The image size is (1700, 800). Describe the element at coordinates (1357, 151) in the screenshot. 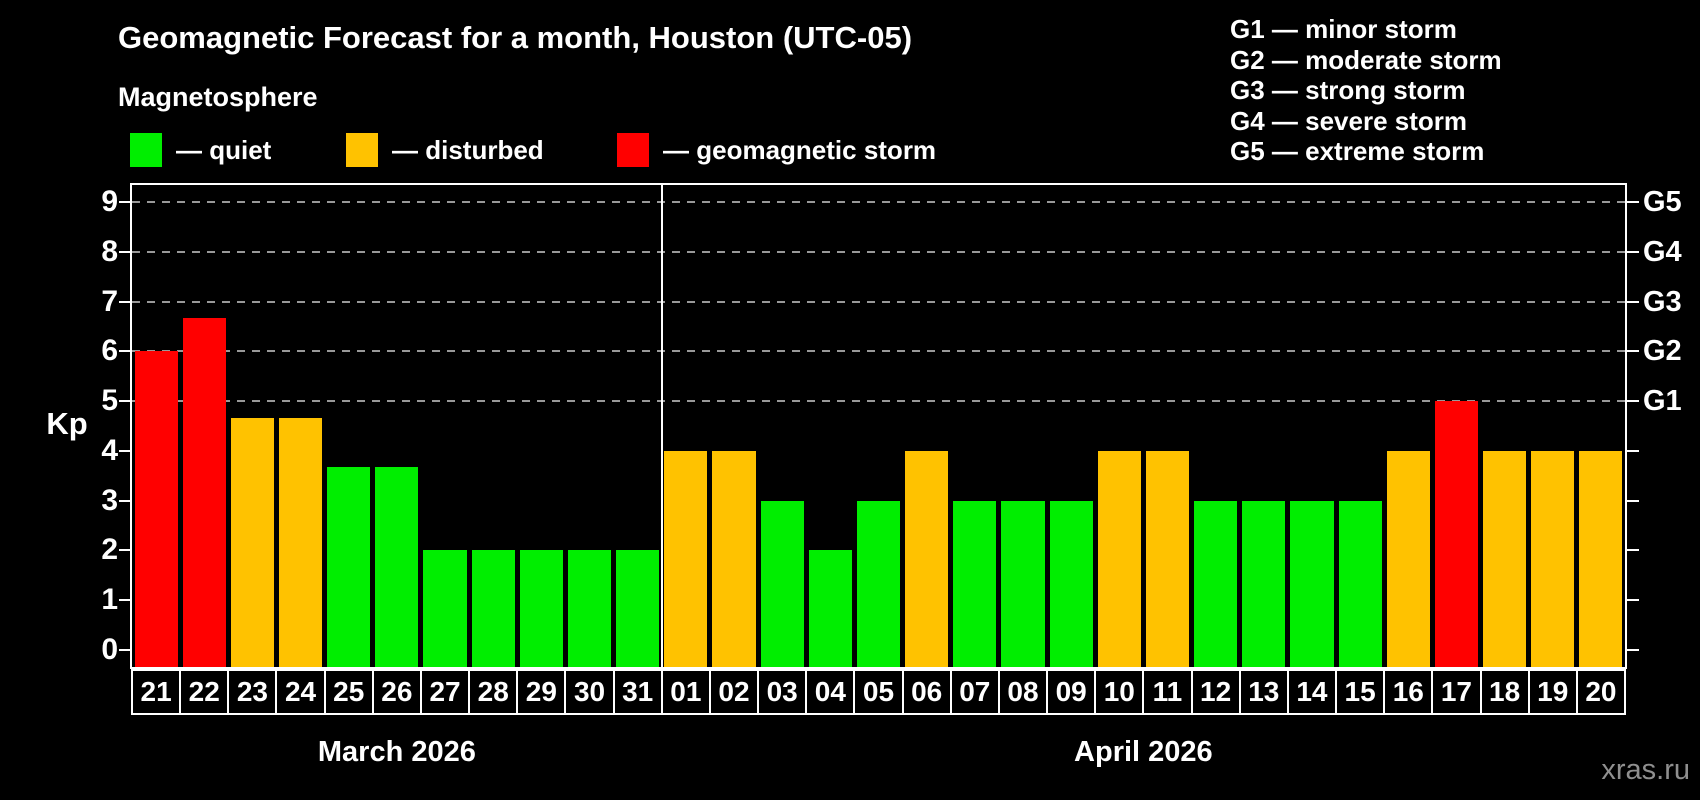

I see `g-legend-line: G5 — extreme storm` at that location.